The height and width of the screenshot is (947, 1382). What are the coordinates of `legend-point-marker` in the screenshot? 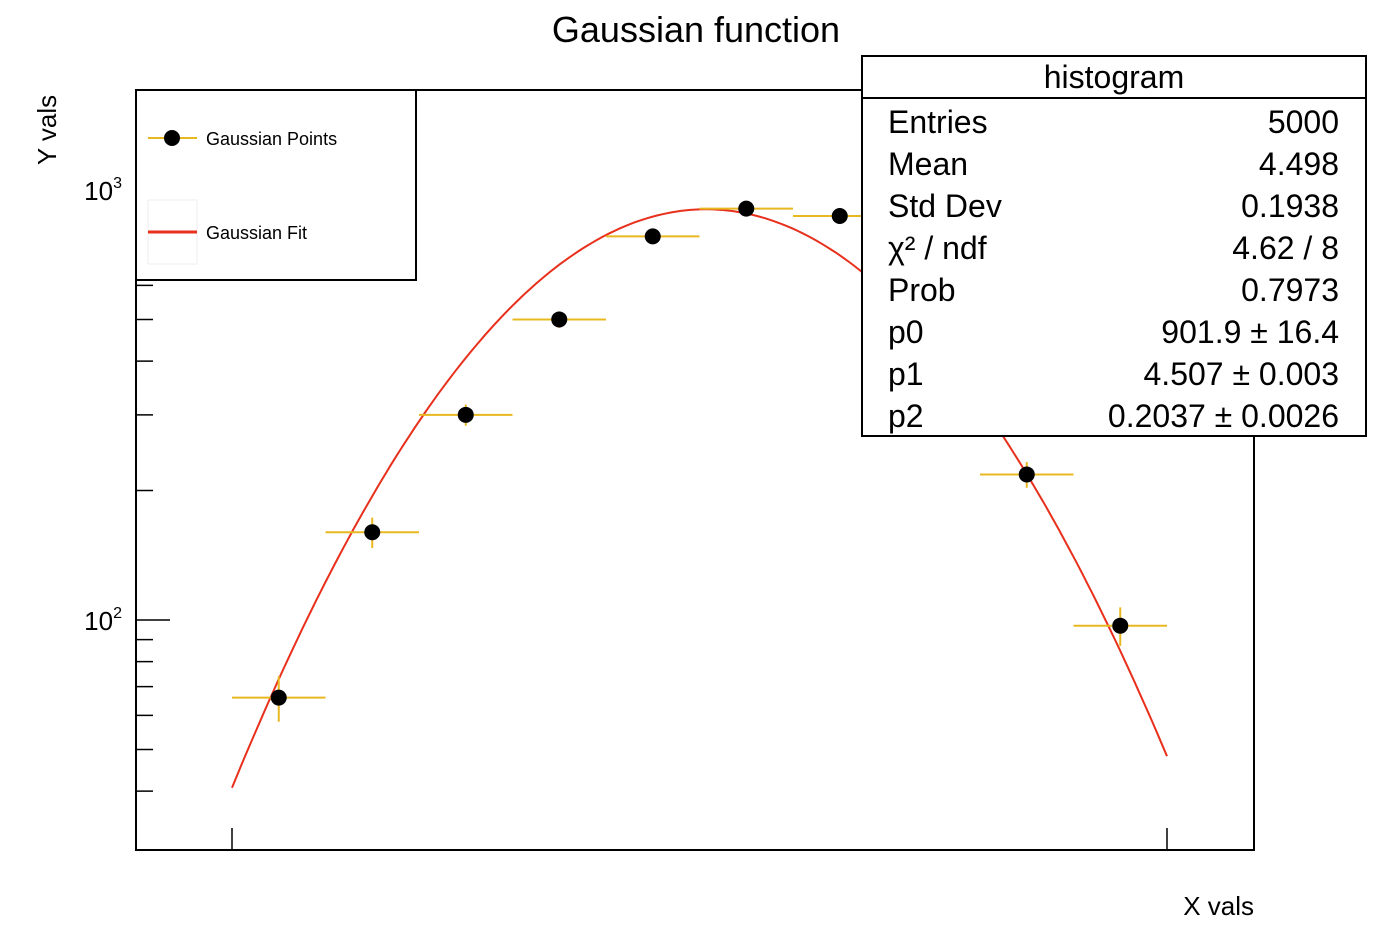 It's located at (172, 138).